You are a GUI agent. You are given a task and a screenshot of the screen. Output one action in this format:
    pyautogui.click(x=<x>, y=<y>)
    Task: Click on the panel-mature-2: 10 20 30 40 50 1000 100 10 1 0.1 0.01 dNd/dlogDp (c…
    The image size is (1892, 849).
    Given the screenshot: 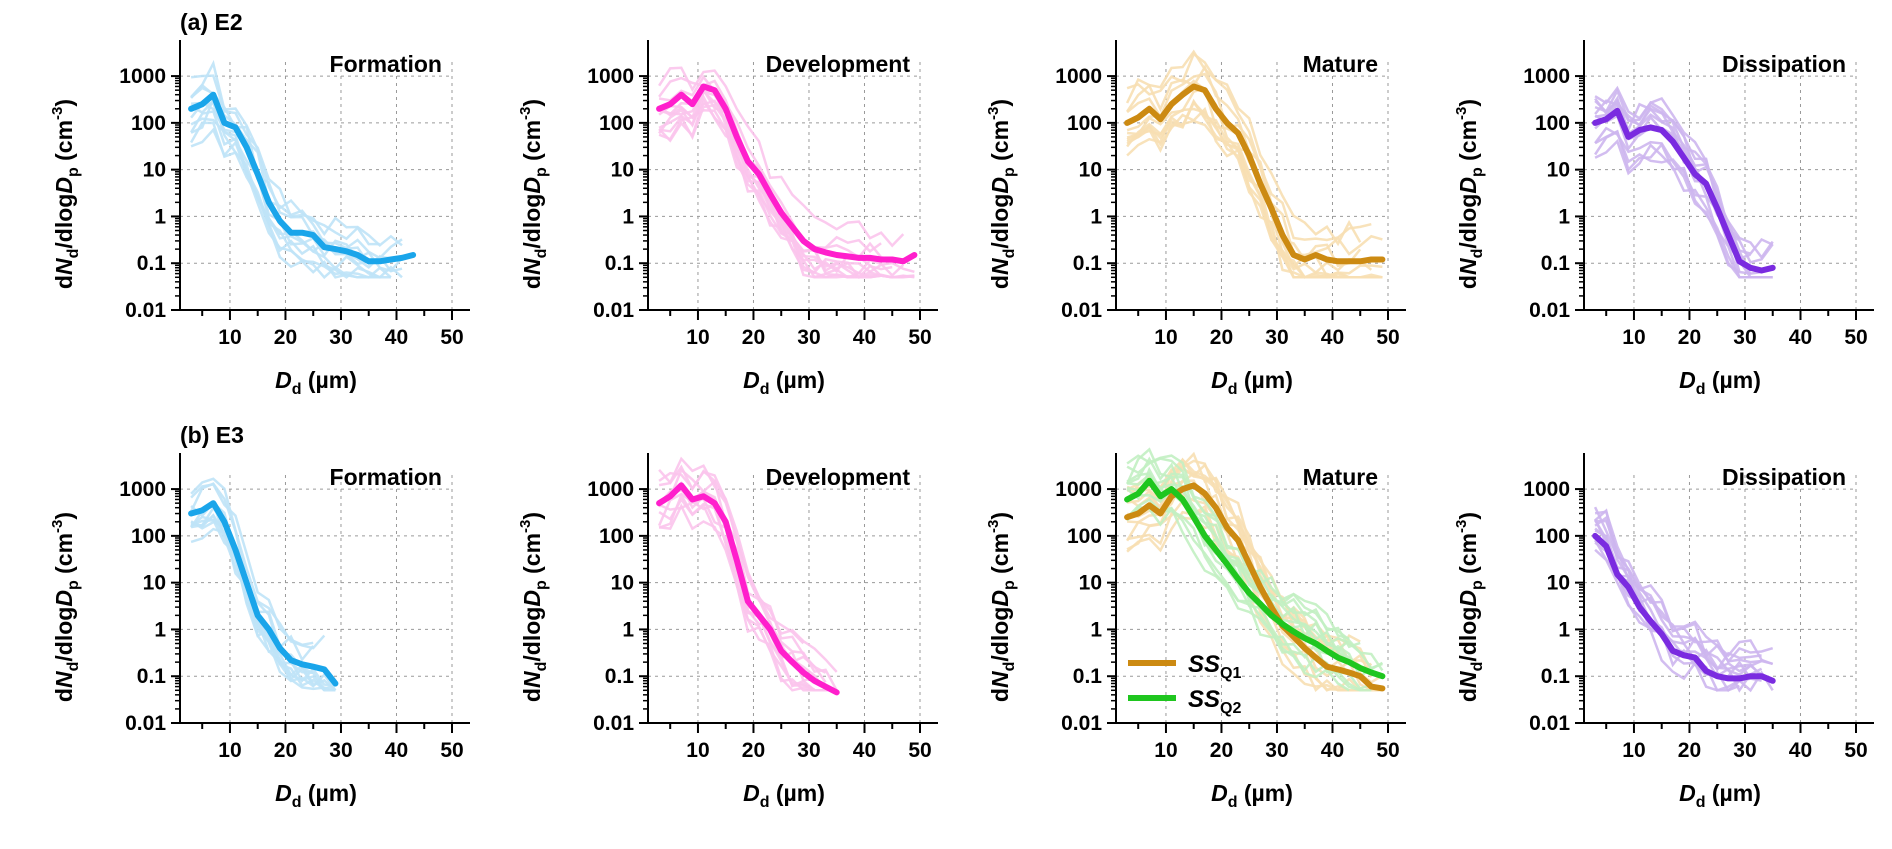 What is the action you would take?
    pyautogui.click(x=1195, y=629)
    